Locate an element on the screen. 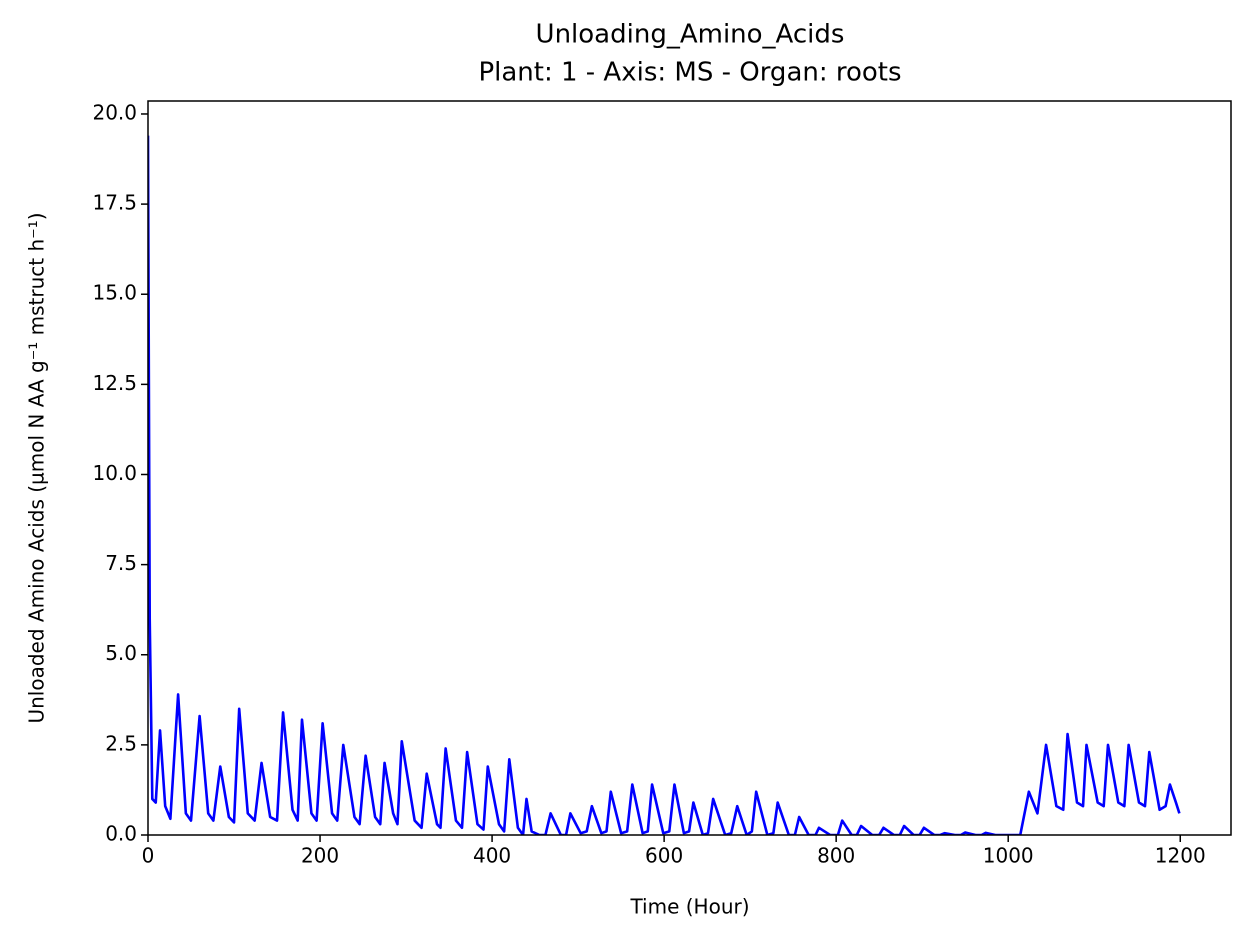 The height and width of the screenshot is (943, 1252). x-tick-label: 200 is located at coordinates (320, 856).